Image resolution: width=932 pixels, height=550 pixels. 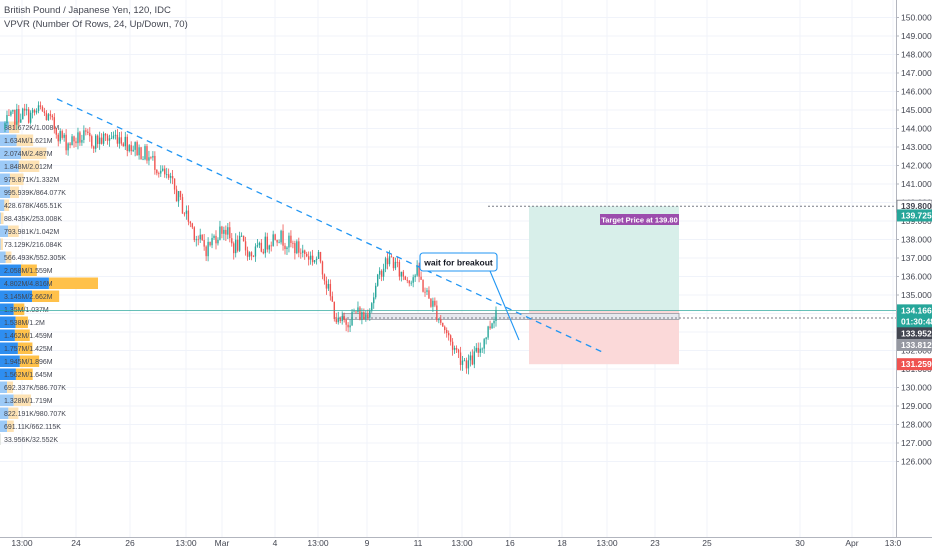 I want to click on y-tick-label: 145.000, so click(x=916, y=110).